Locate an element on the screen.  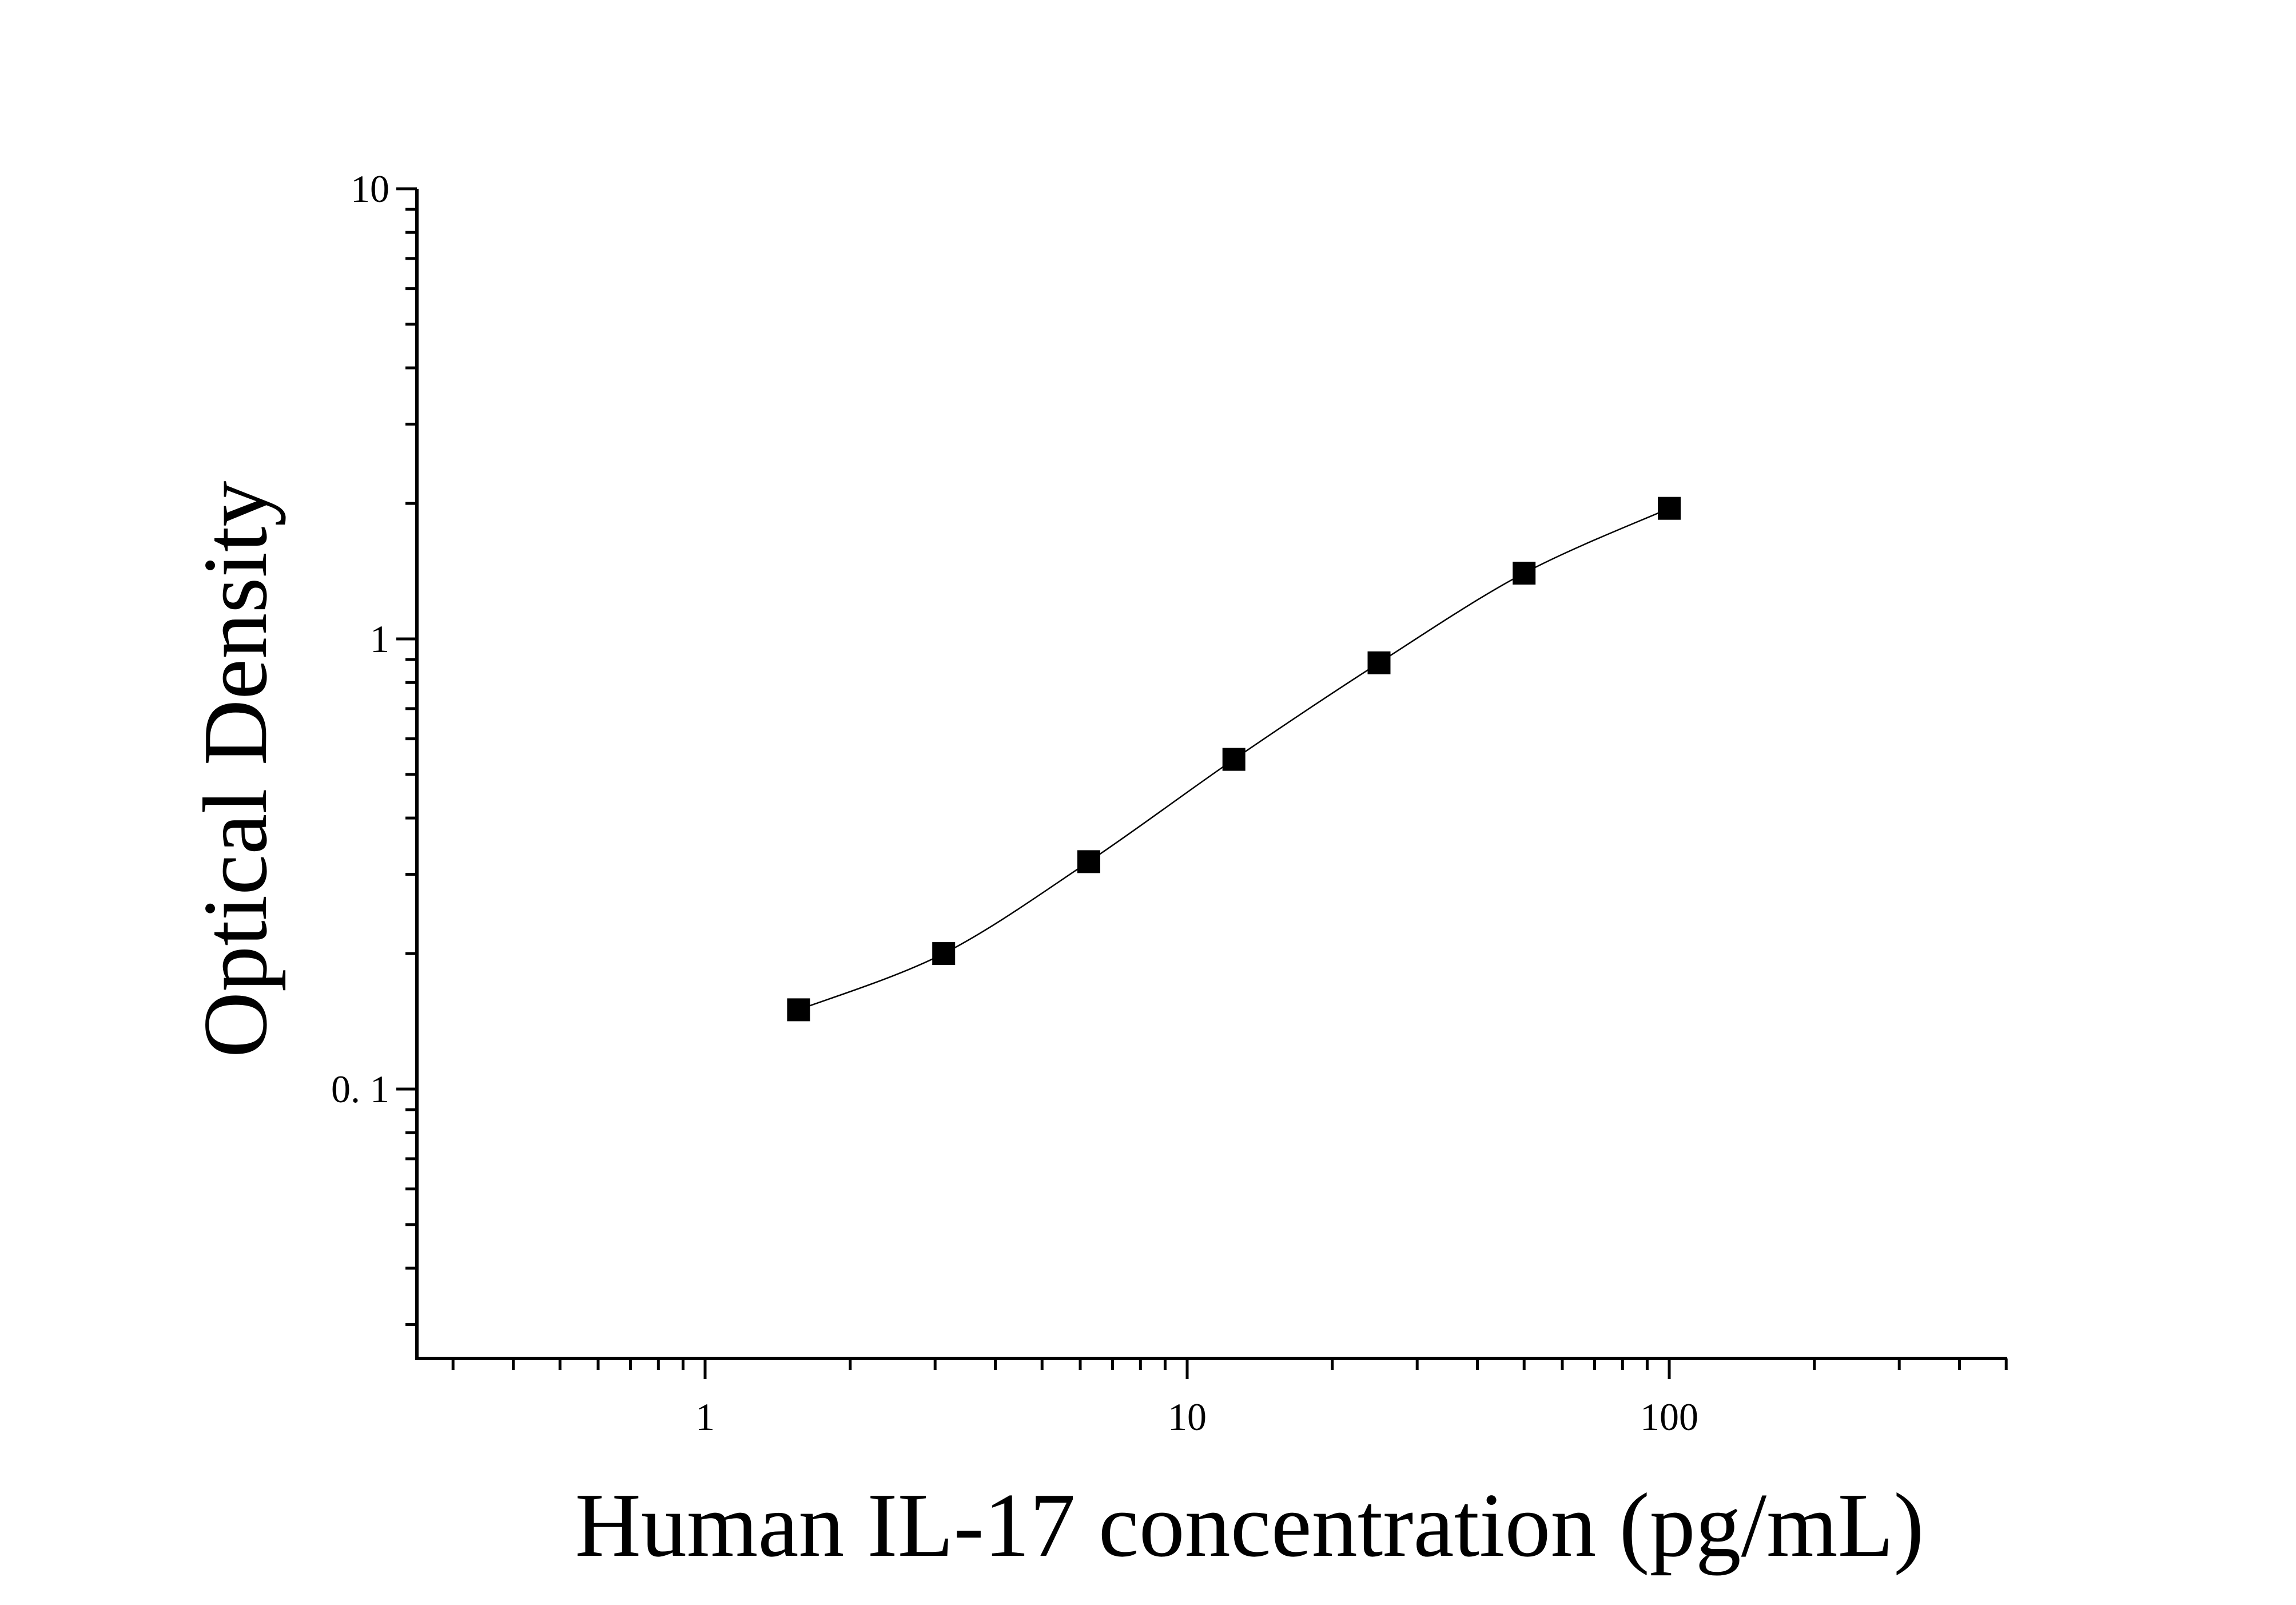
y-axis-title: Optical Density is located at coordinates (235, 769).